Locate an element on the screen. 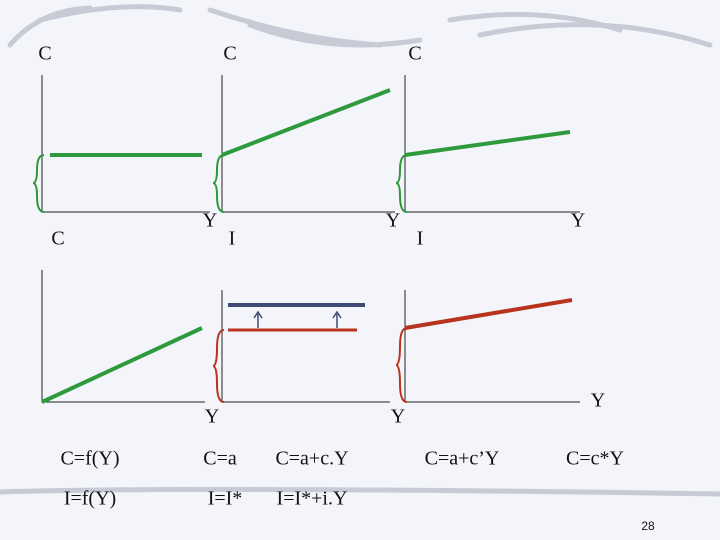 This screenshot has height=540, width=720. page-number: 28 is located at coordinates (648, 526).